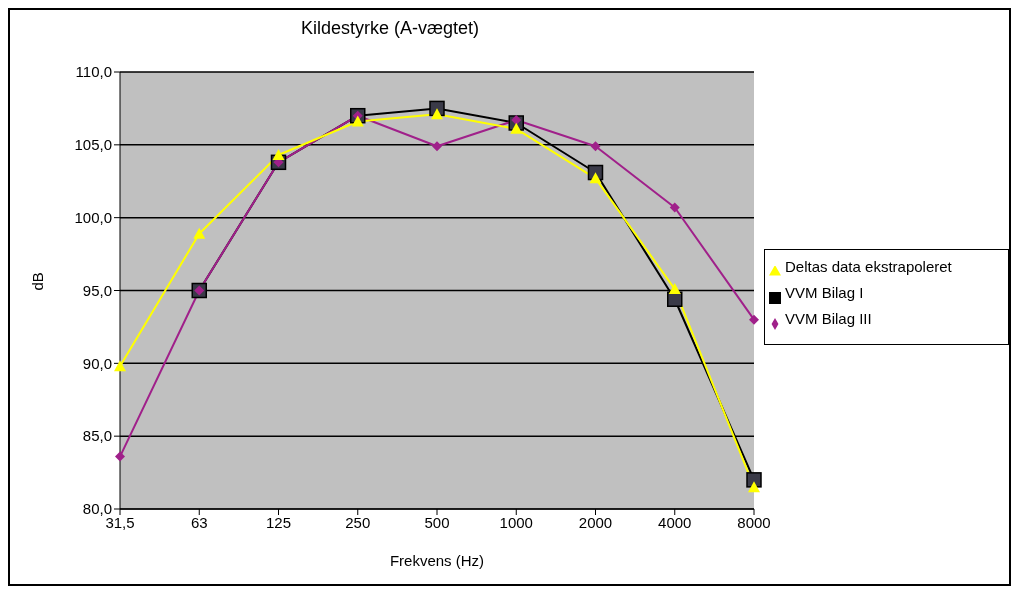 The image size is (1021, 596). What do you see at coordinates (675, 522) in the screenshot?
I see `x-tick-label: 4000` at bounding box center [675, 522].